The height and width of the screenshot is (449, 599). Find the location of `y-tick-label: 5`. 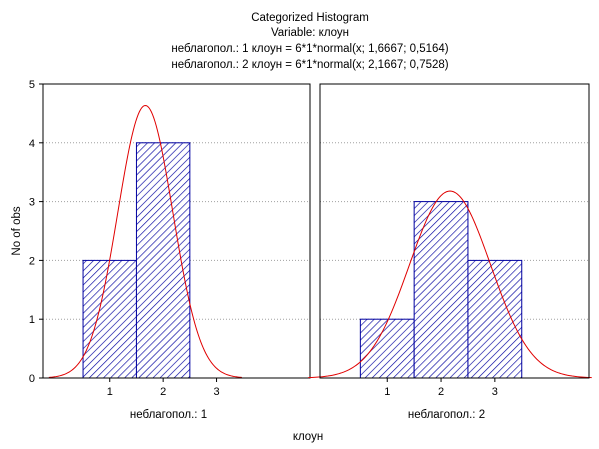

y-tick-label: 5 is located at coordinates (32, 85).